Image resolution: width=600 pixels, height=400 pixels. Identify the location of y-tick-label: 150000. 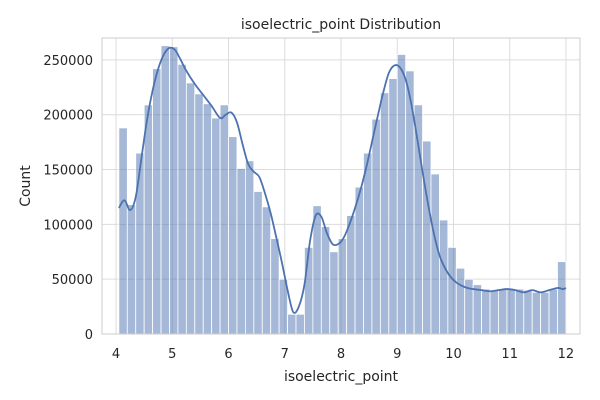
(68, 171).